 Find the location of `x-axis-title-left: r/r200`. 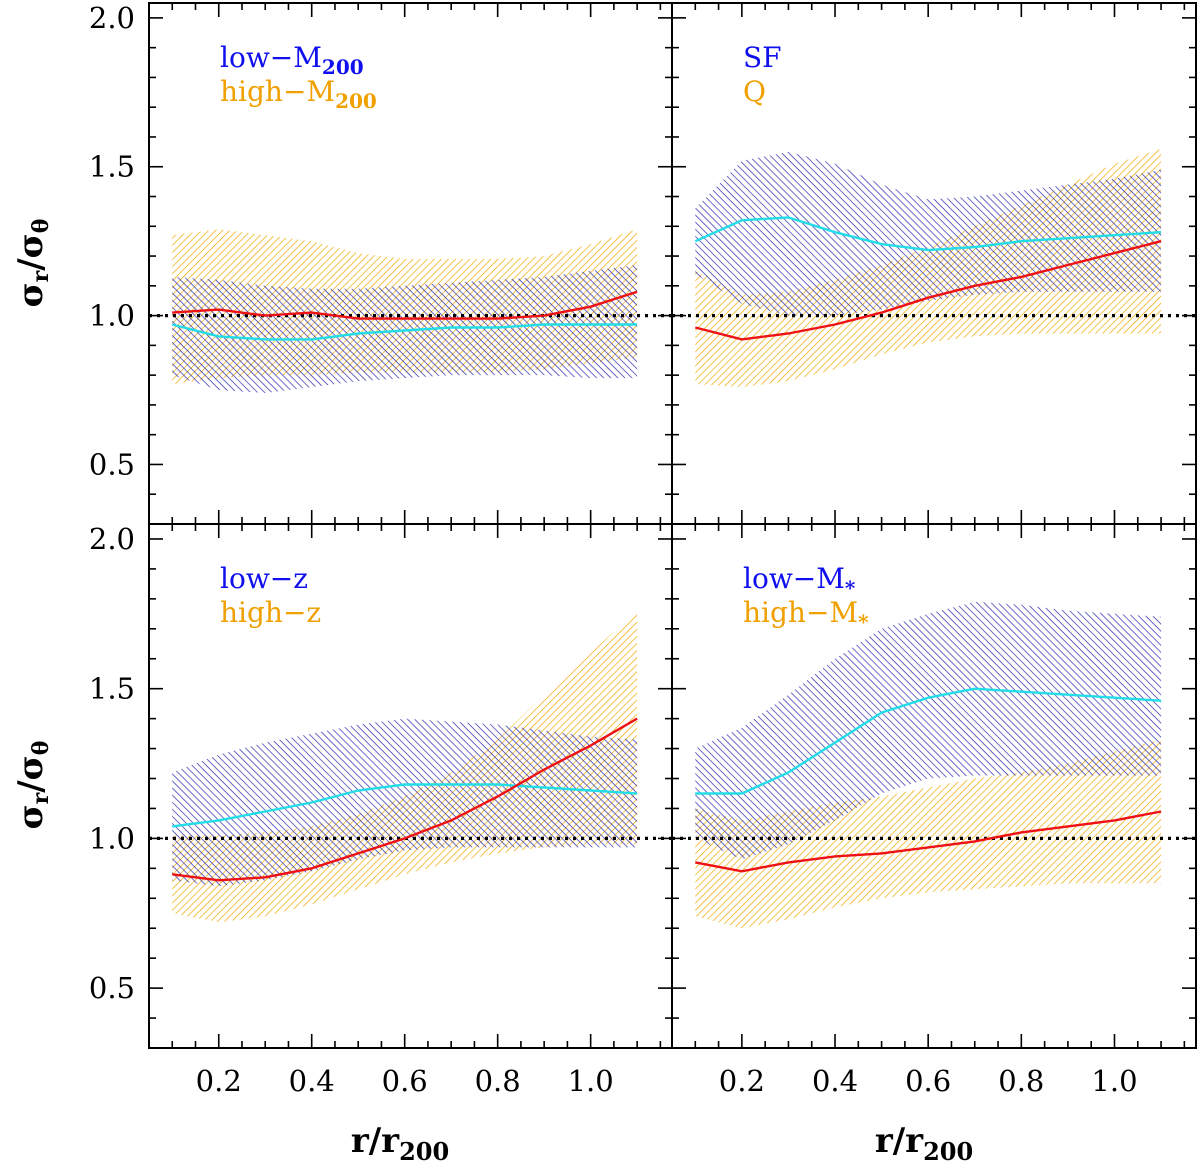

x-axis-title-left: r/r200 is located at coordinates (400, 1143).